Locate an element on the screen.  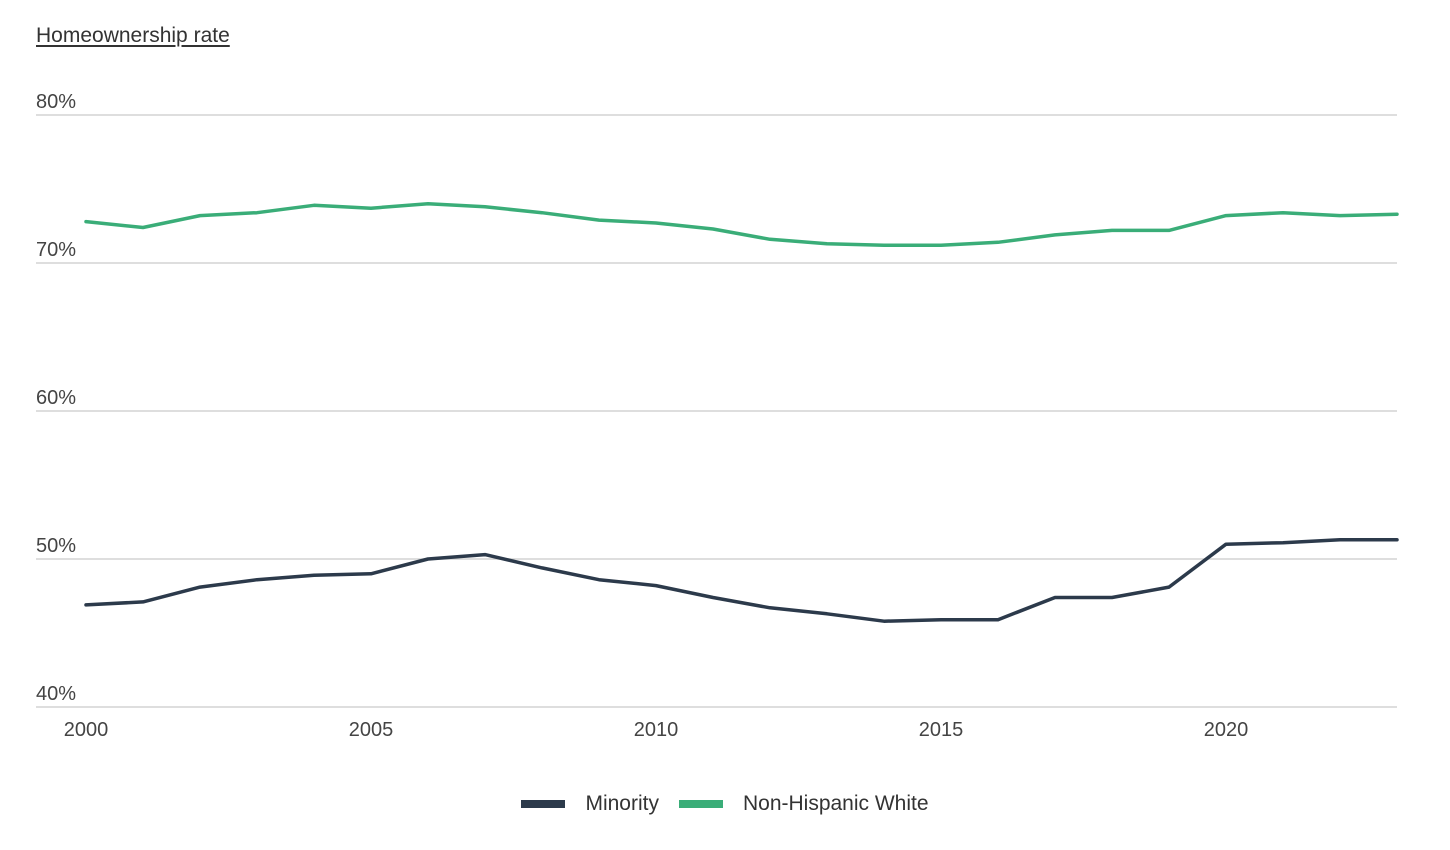
x-tick-label: 2010 is located at coordinates (656, 730).